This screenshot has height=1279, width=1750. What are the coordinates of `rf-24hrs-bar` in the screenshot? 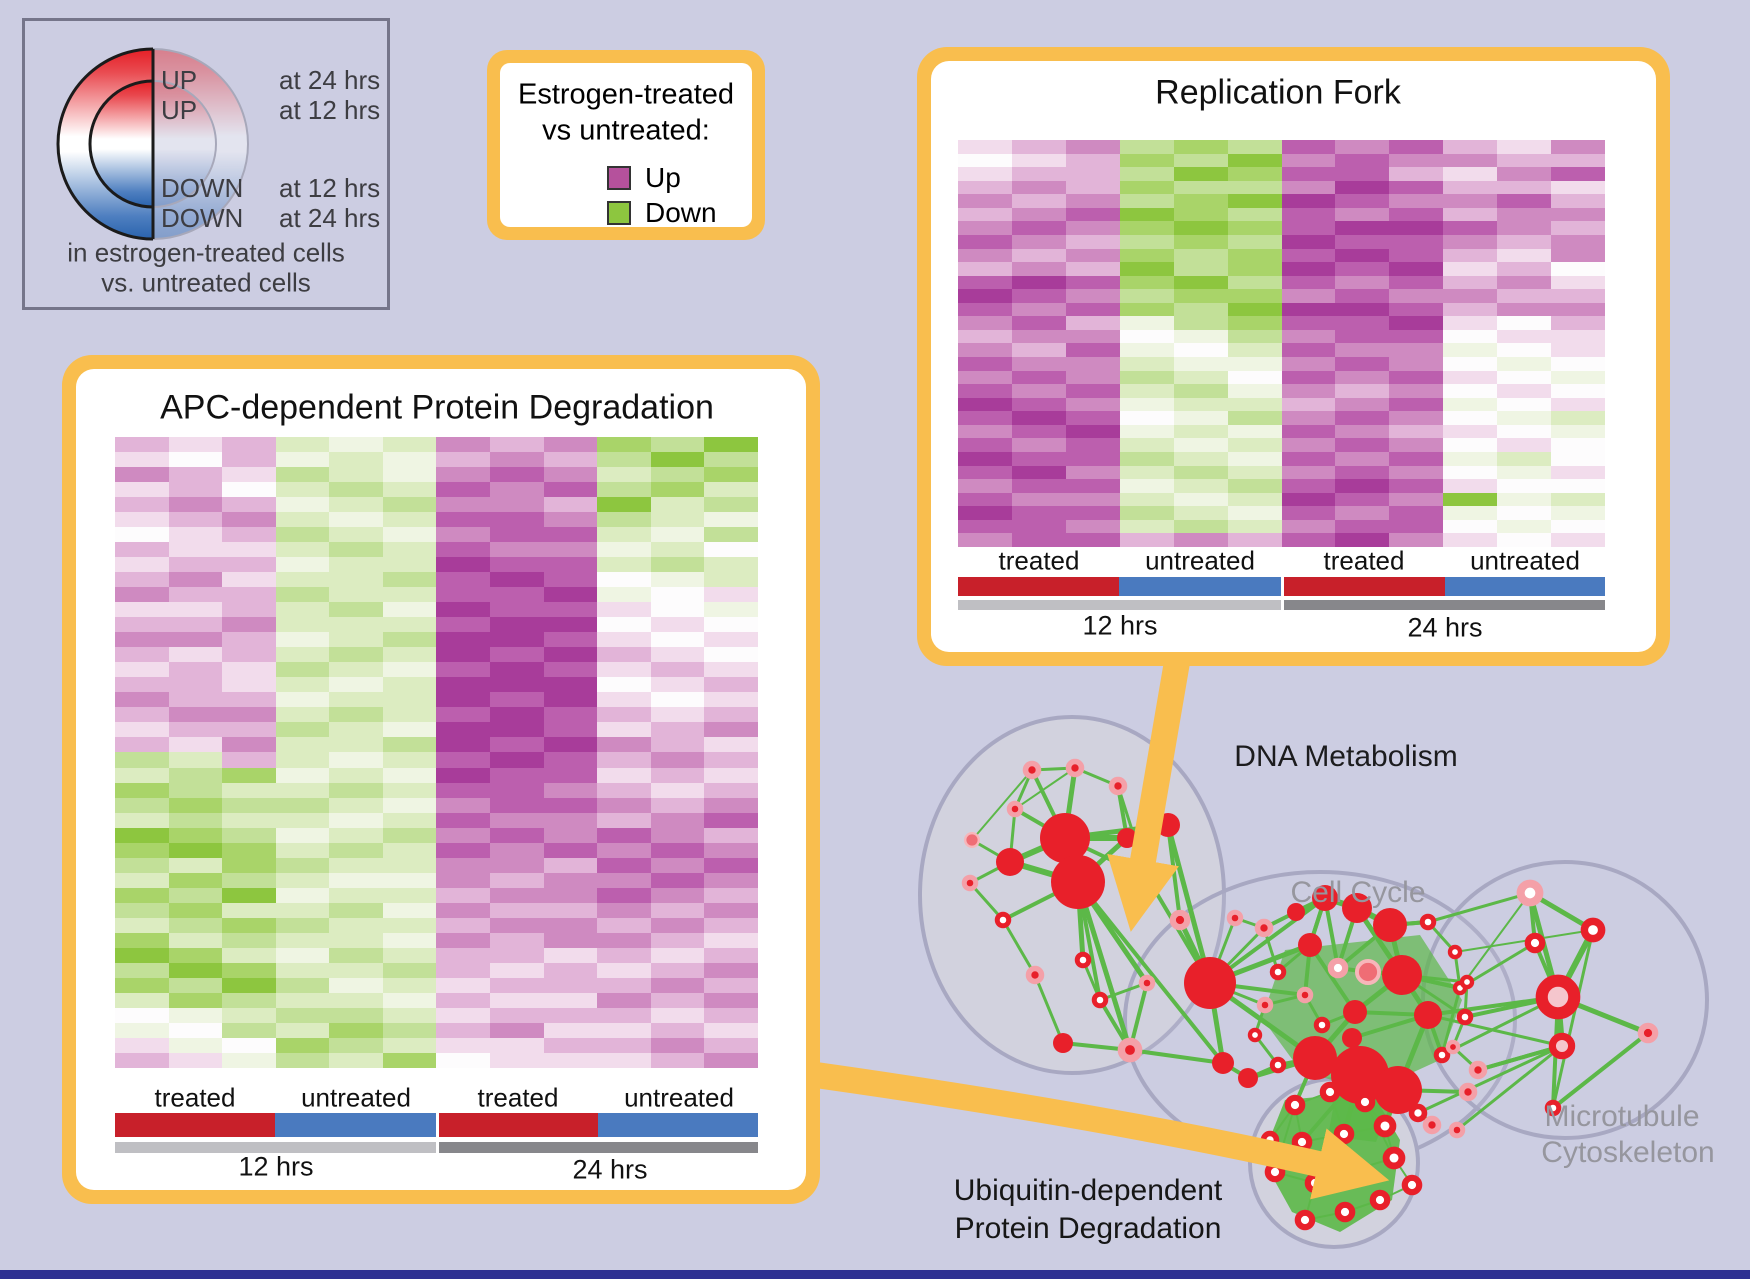 It's located at (1444, 605).